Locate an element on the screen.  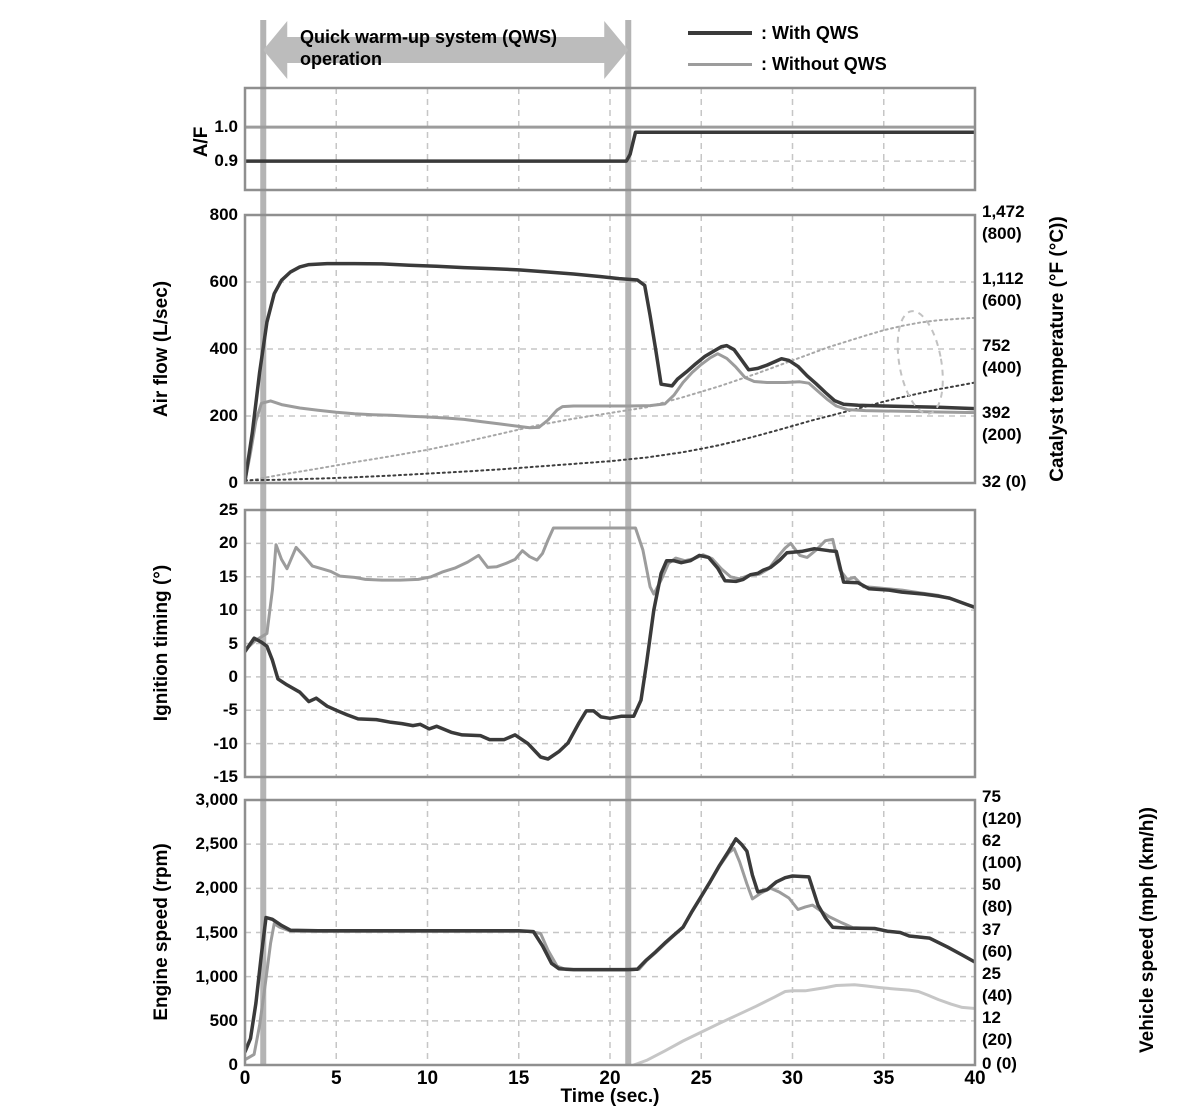
qws-banner-line2: operation is located at coordinates (341, 59).